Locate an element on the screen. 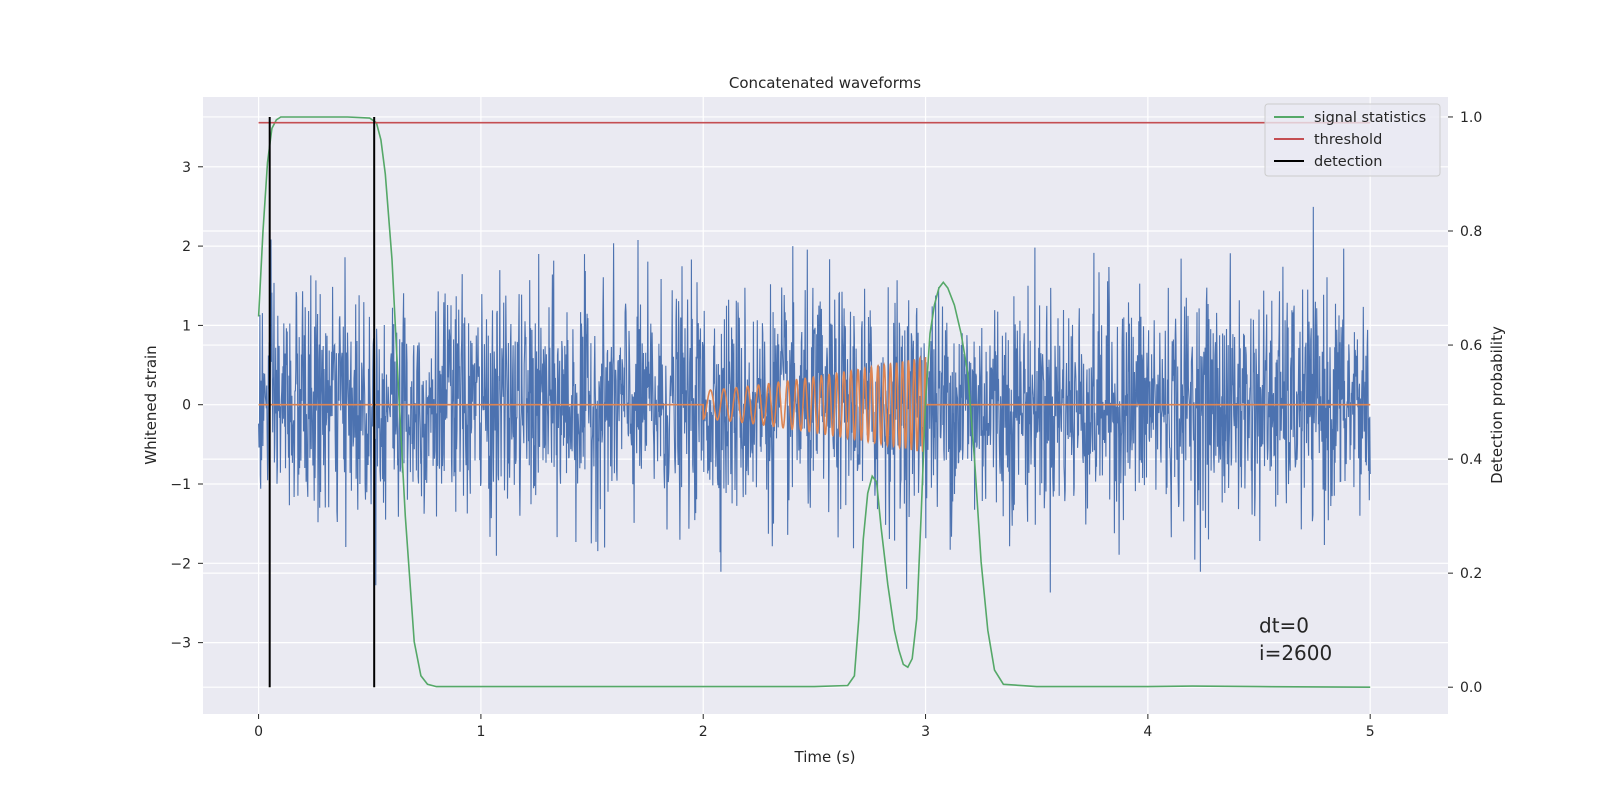 This screenshot has height=800, width=1600. legend-box is located at coordinates (1352, 140).